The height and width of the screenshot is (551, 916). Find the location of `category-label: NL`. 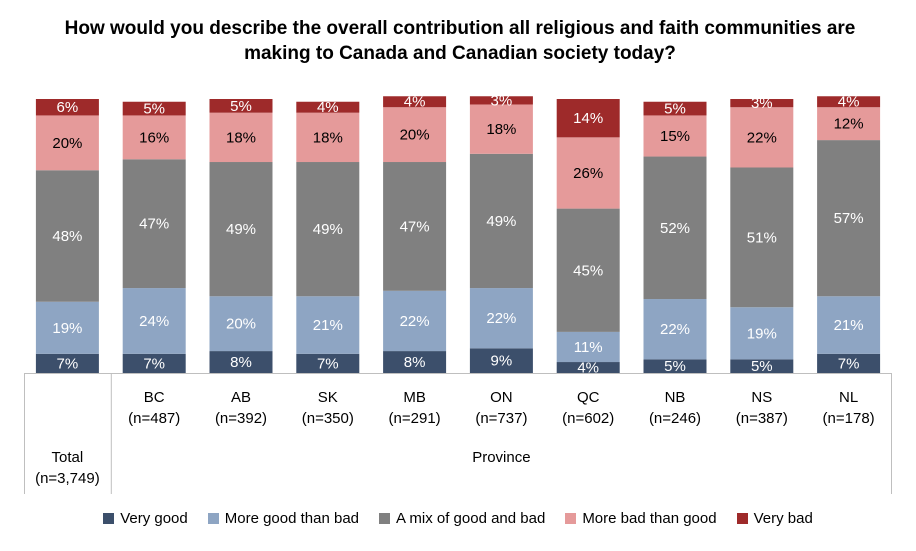

category-label: NL is located at coordinates (848, 397).